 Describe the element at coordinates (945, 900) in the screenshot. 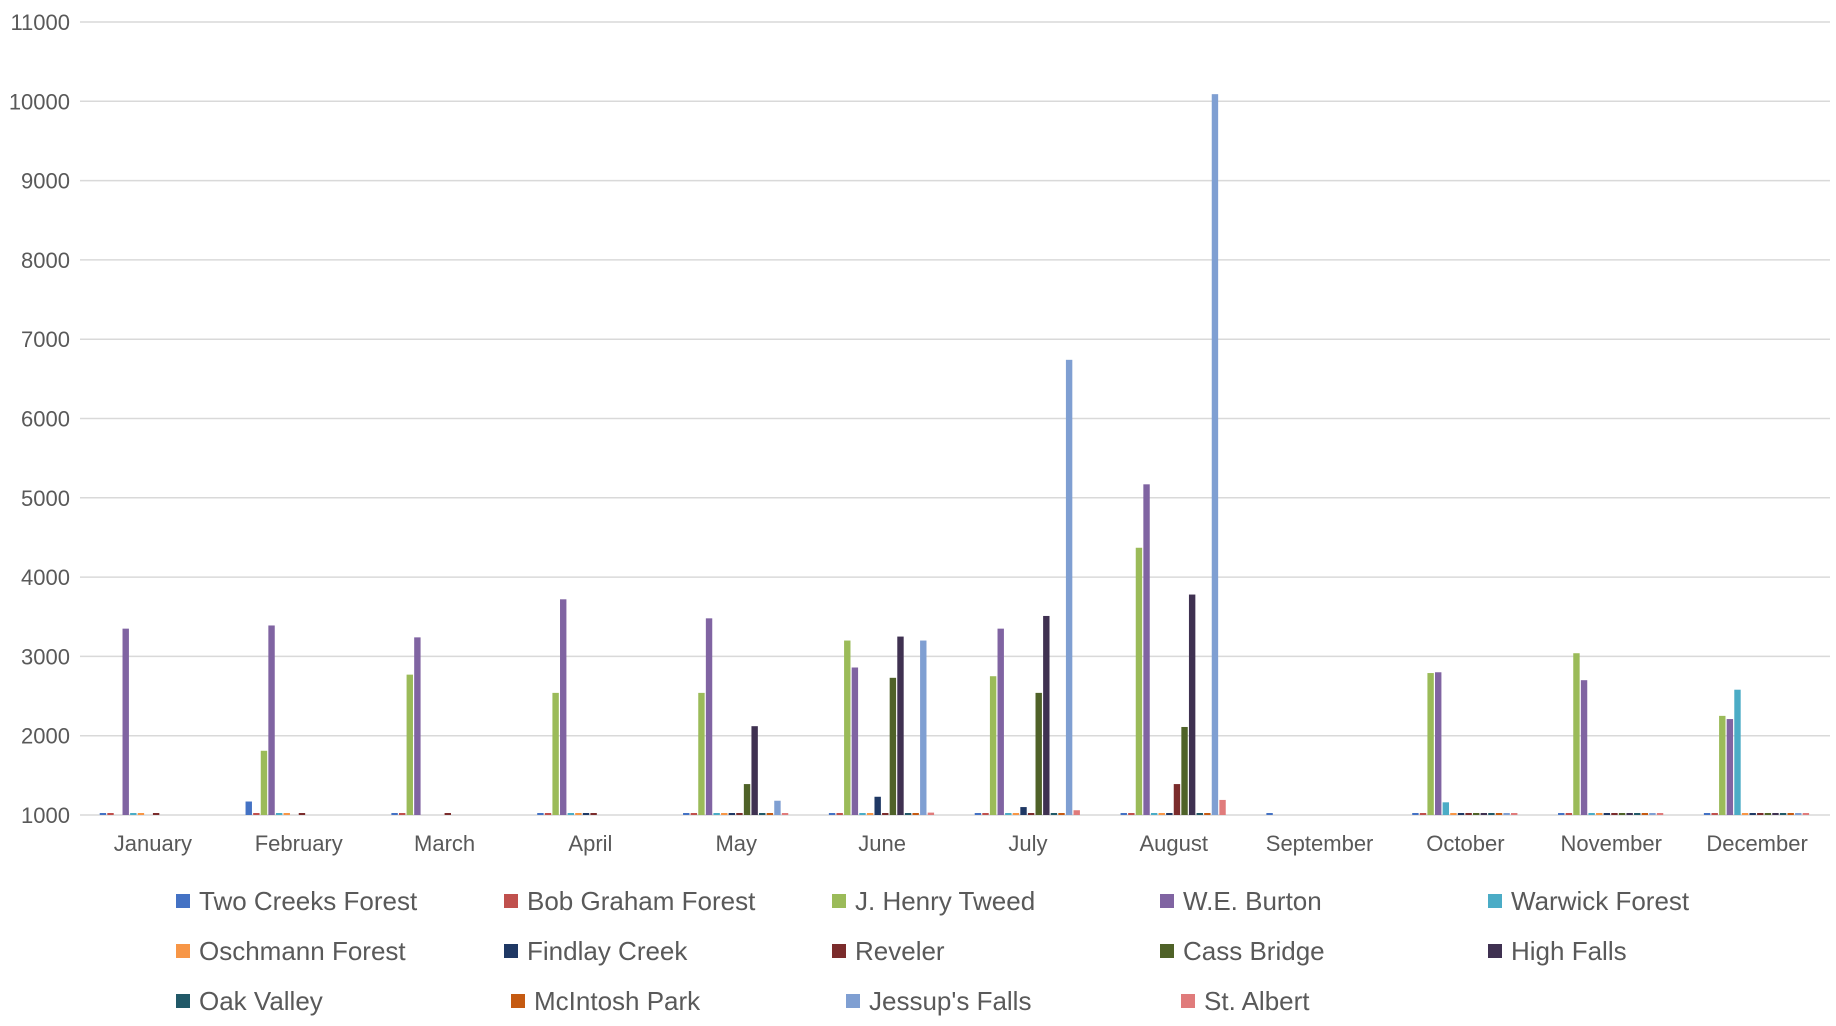

I see `legend-label: J. Henry Tweed` at that location.